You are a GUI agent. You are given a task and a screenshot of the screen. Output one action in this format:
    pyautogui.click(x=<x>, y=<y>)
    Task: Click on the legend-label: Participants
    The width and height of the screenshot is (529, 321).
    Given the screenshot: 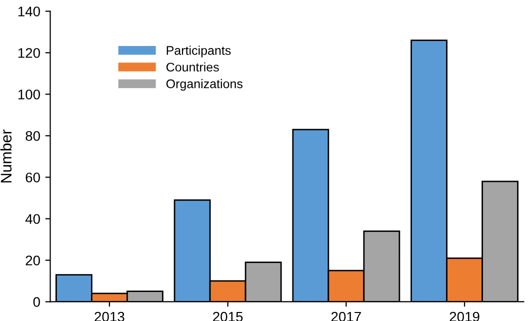 What is the action you would take?
    pyautogui.click(x=198, y=52)
    